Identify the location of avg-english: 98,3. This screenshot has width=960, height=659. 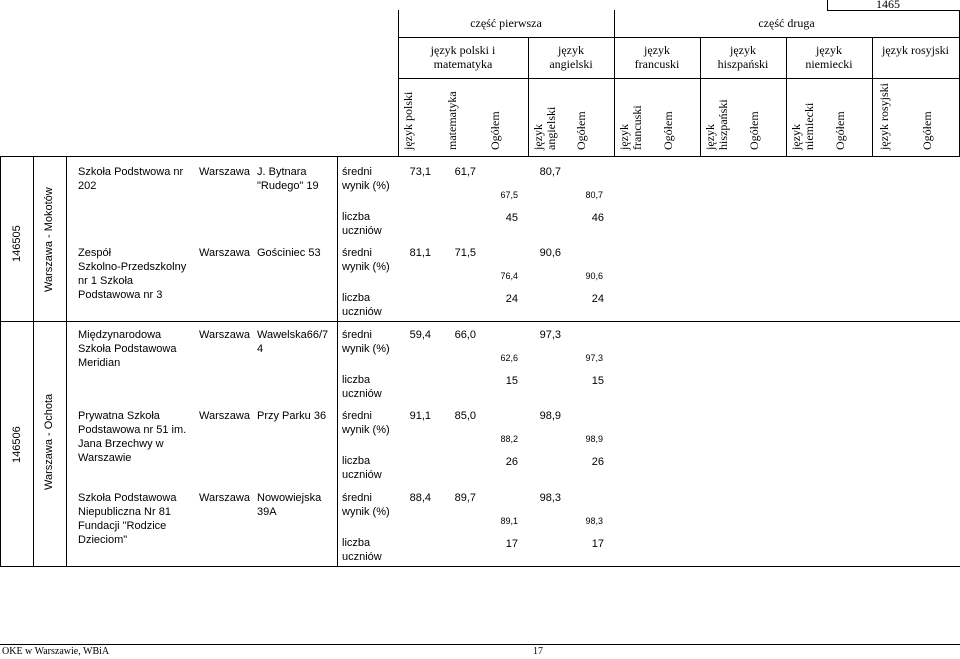
(550, 498).